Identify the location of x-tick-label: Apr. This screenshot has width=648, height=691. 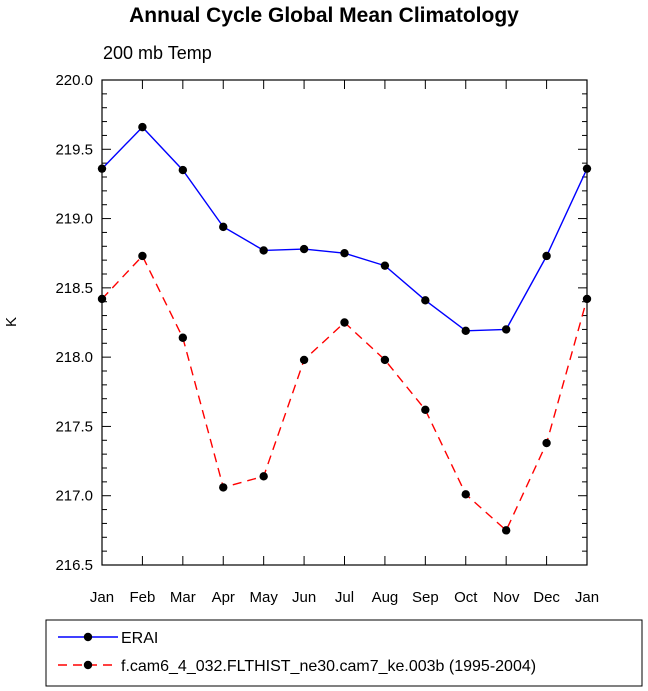
(223, 597).